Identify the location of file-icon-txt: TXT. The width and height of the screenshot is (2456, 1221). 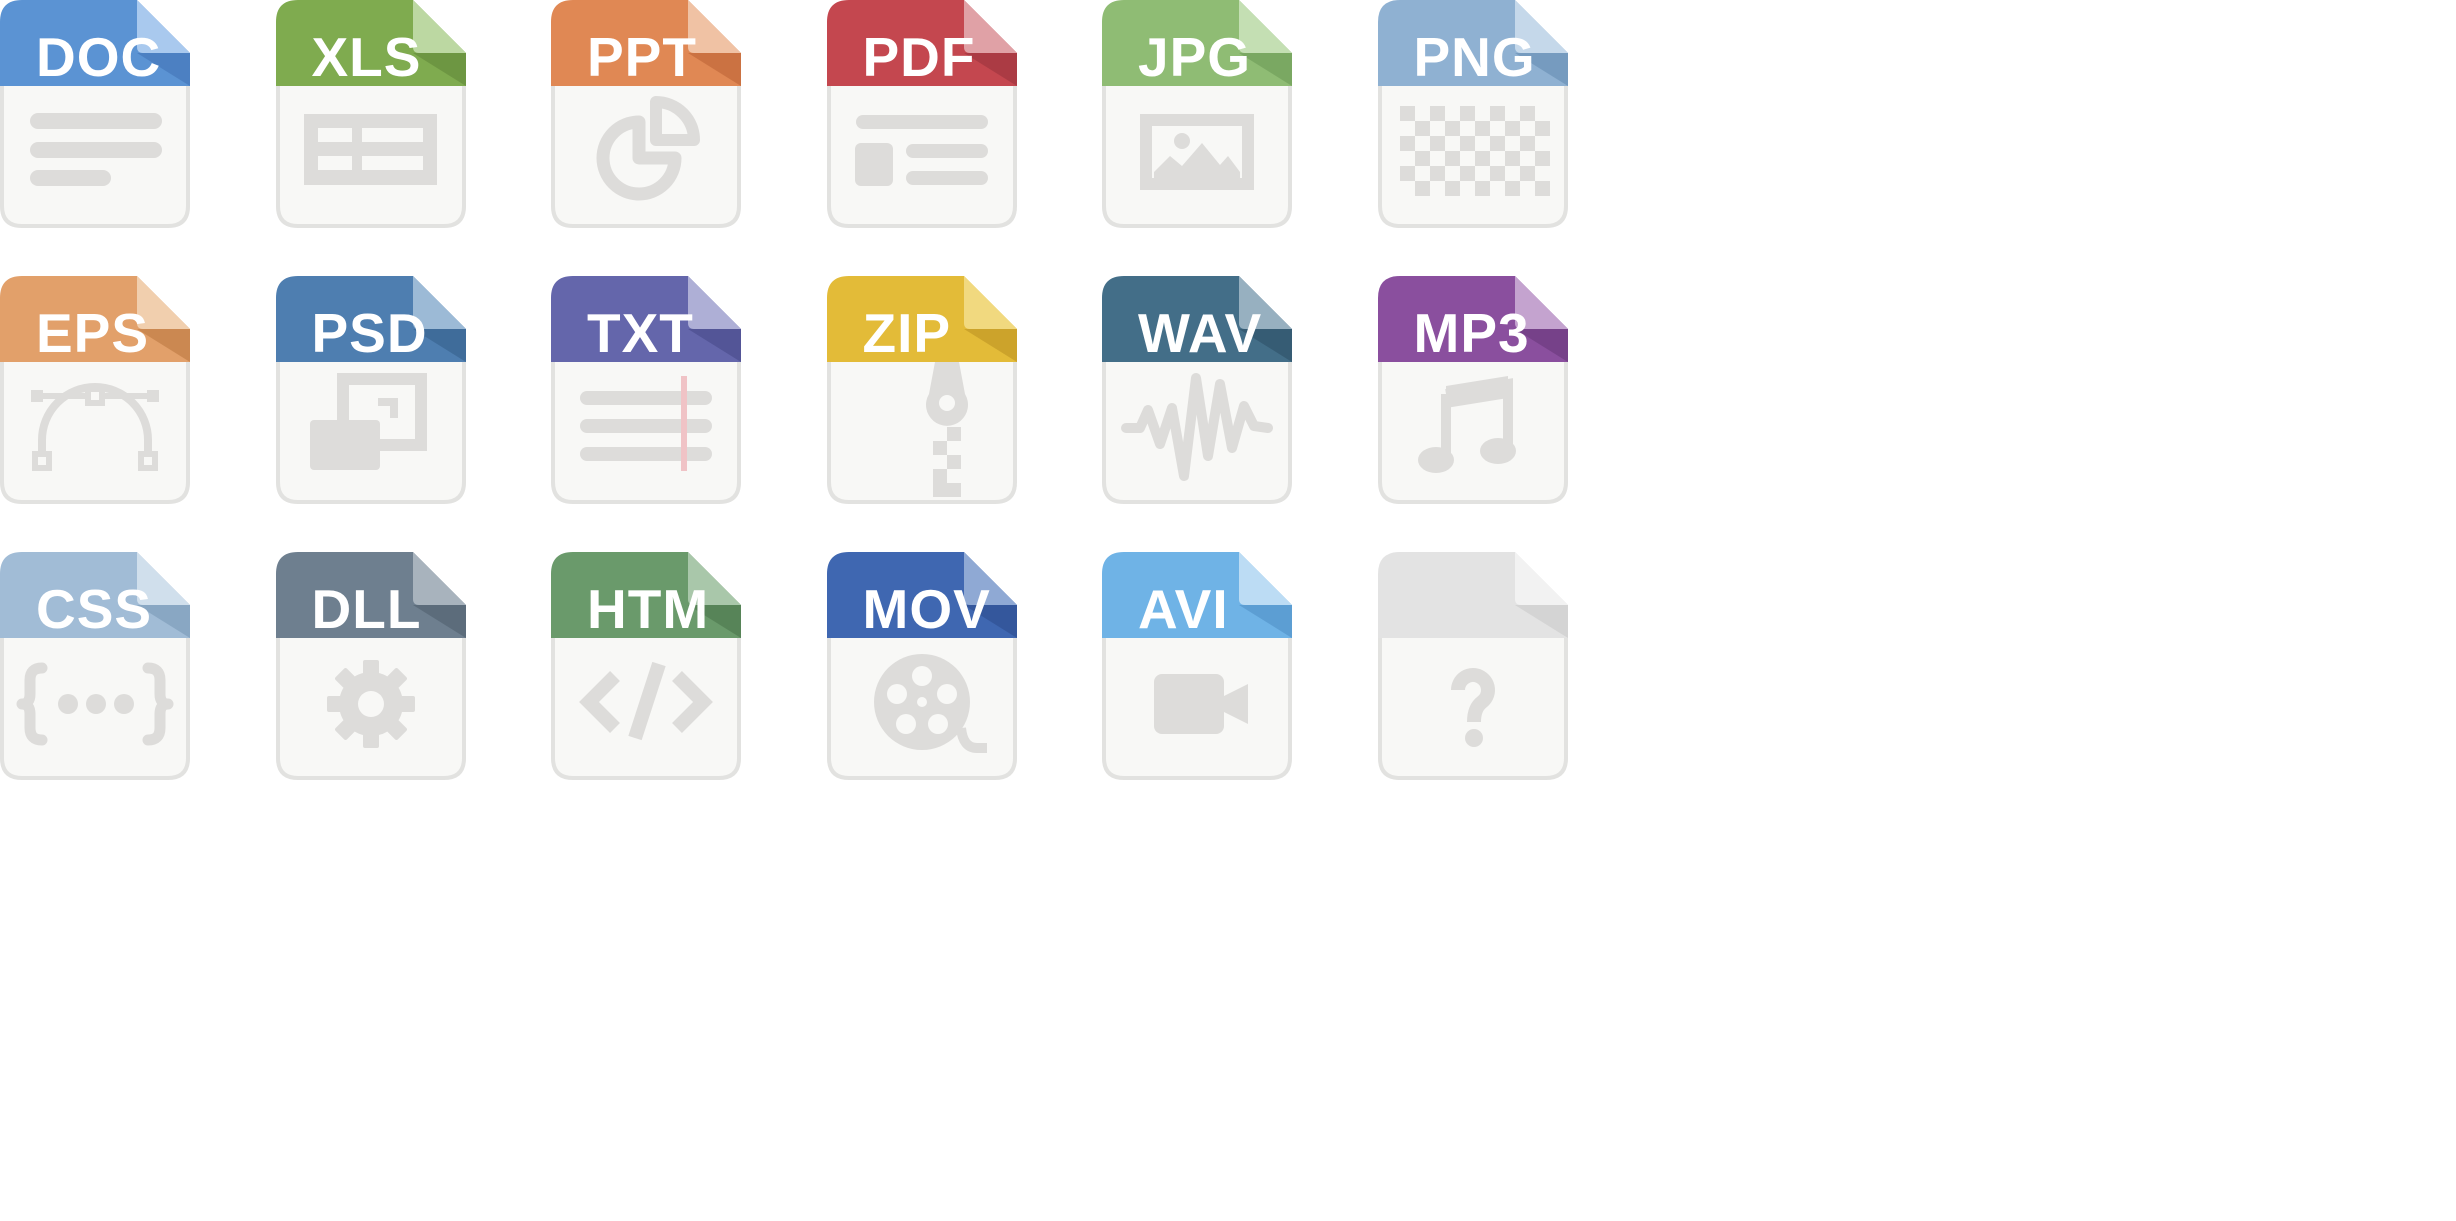
(701, 456).